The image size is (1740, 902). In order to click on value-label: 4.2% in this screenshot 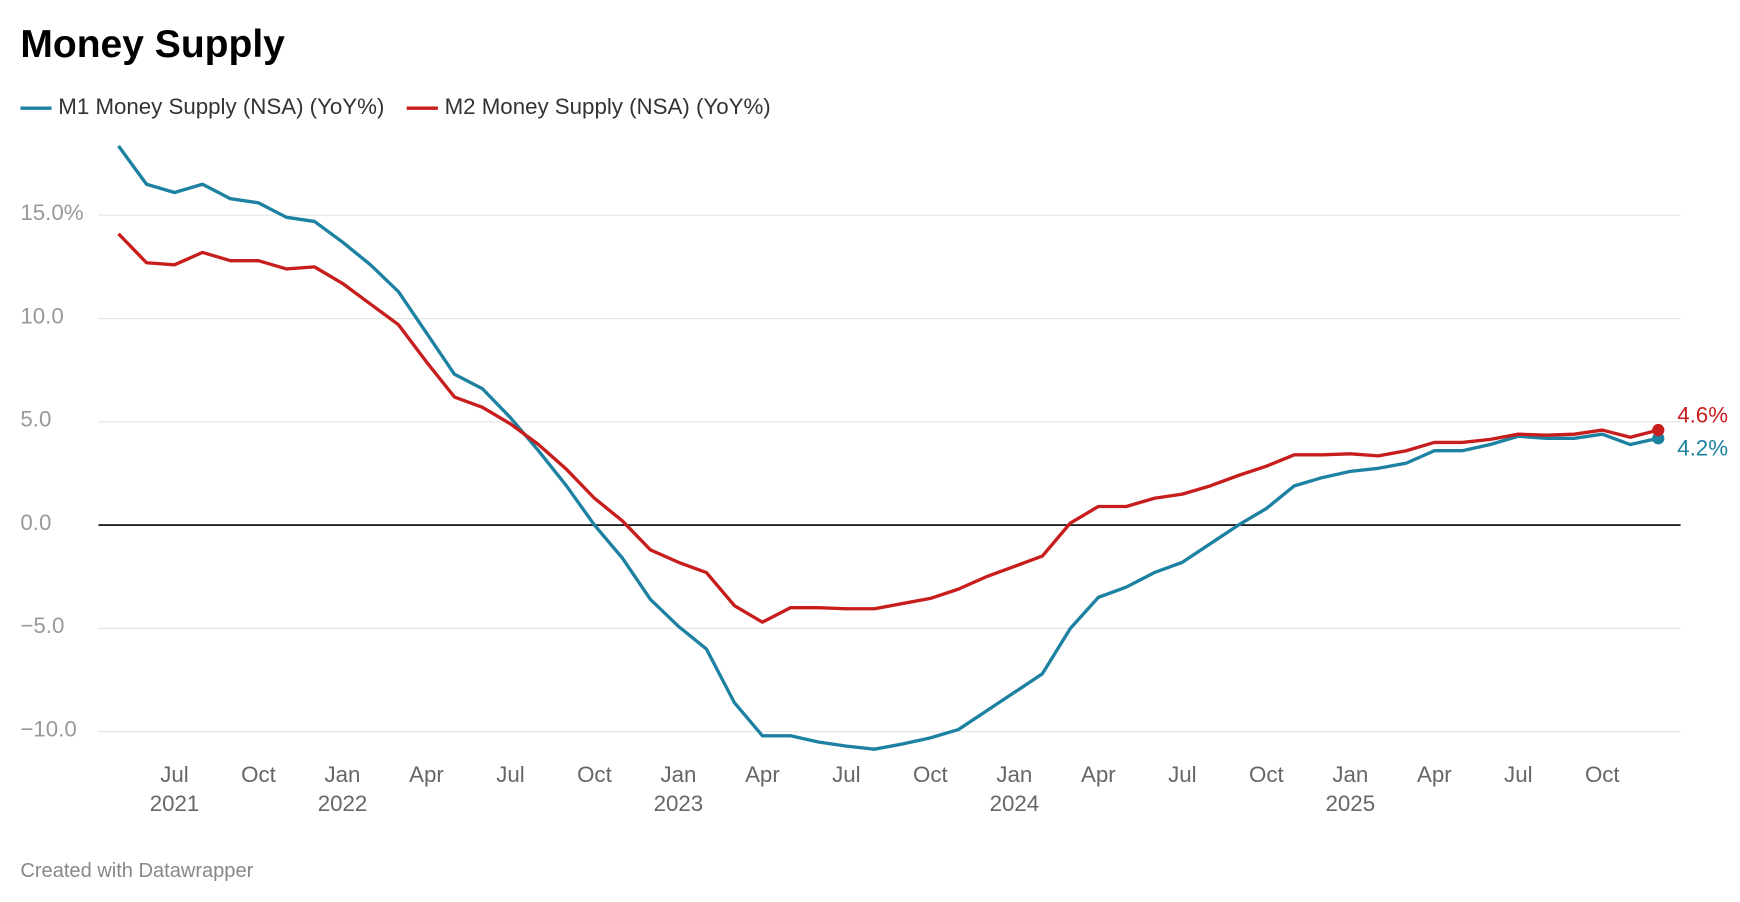, I will do `click(1702, 447)`.